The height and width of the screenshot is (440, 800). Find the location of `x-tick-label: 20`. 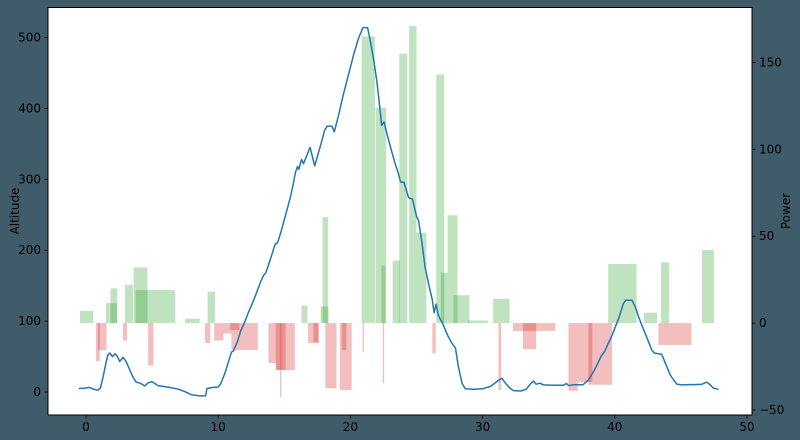

x-tick-label: 20 is located at coordinates (350, 427).